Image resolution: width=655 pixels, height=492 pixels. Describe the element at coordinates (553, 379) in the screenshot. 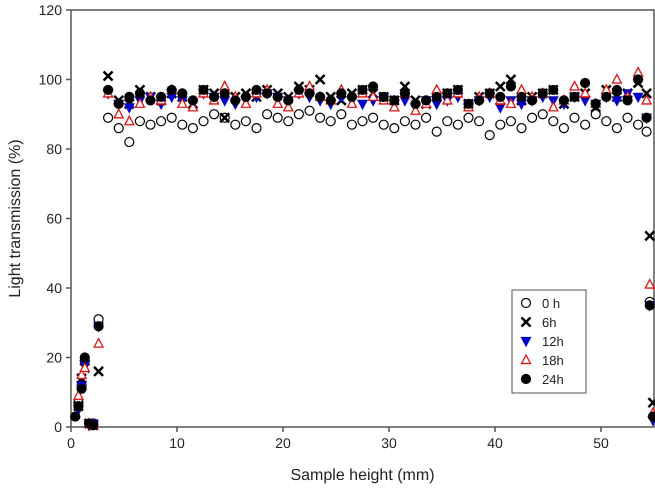

I see `legend-label: 24h` at that location.